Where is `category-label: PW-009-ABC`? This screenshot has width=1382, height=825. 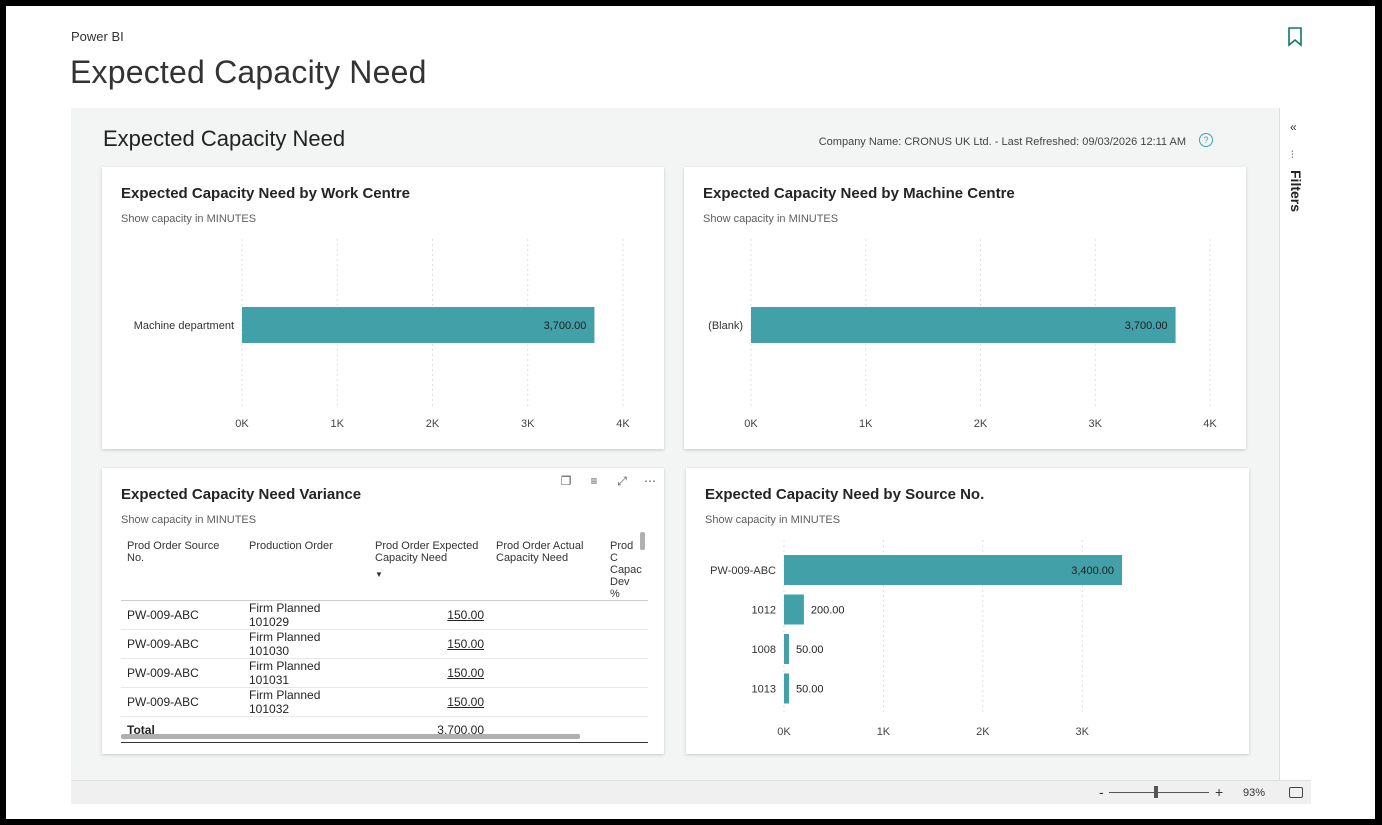
category-label: PW-009-ABC is located at coordinates (743, 571).